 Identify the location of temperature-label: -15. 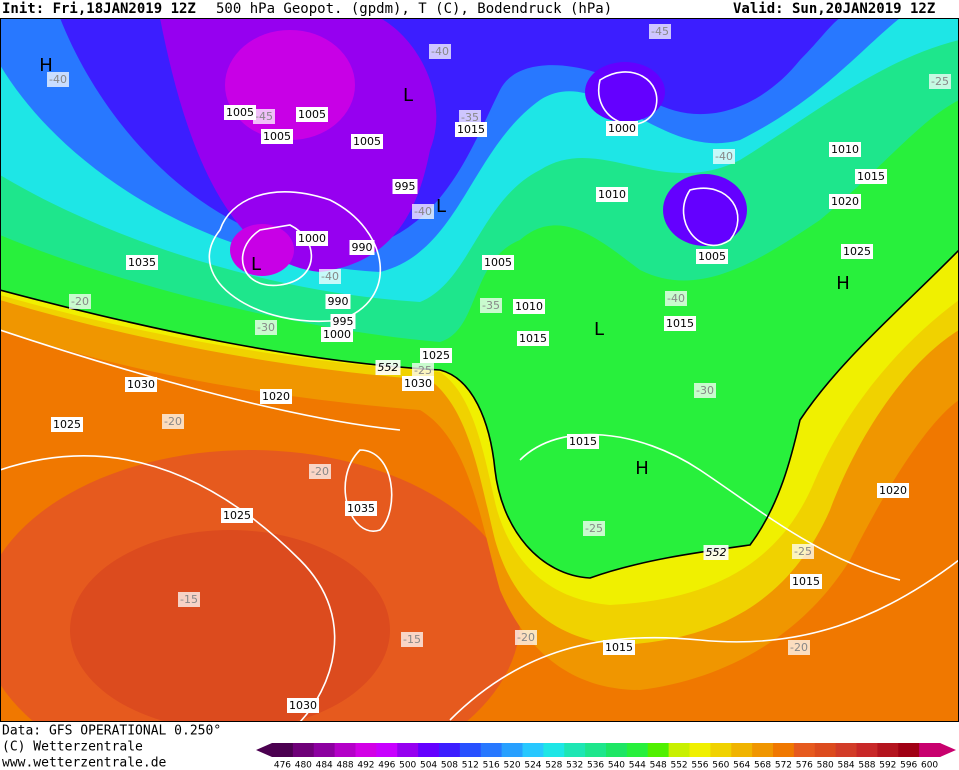
(189, 599).